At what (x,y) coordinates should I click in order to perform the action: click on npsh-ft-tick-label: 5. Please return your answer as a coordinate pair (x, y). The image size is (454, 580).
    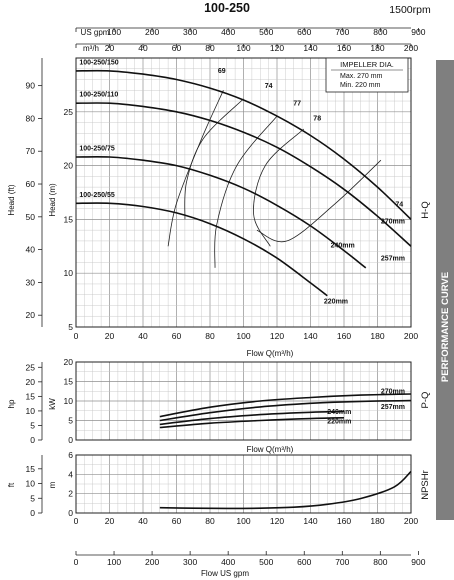
    Looking at the image, I should click on (32, 498).